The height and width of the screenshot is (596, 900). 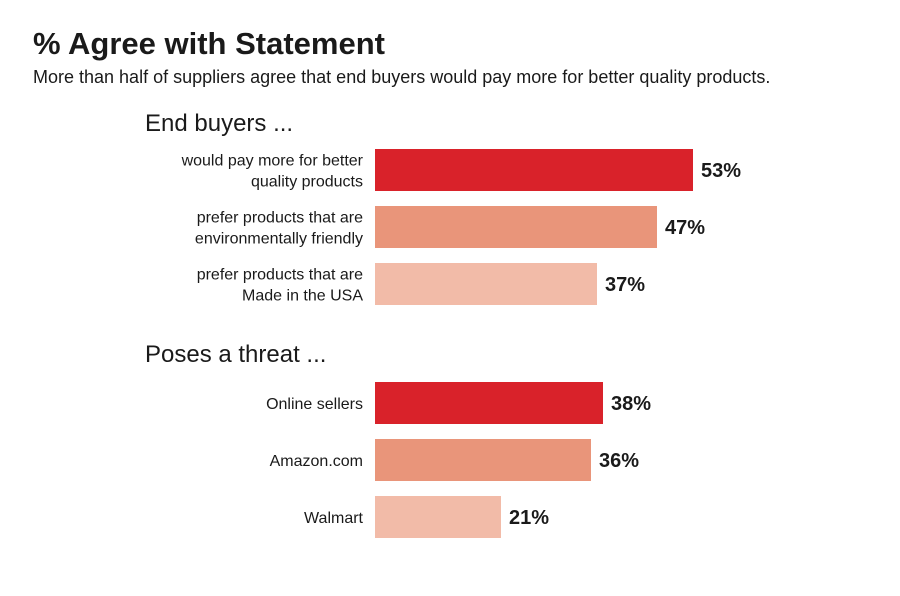 What do you see at coordinates (280, 275) in the screenshot?
I see `category-label-0-2-line-0: prefer products that are` at bounding box center [280, 275].